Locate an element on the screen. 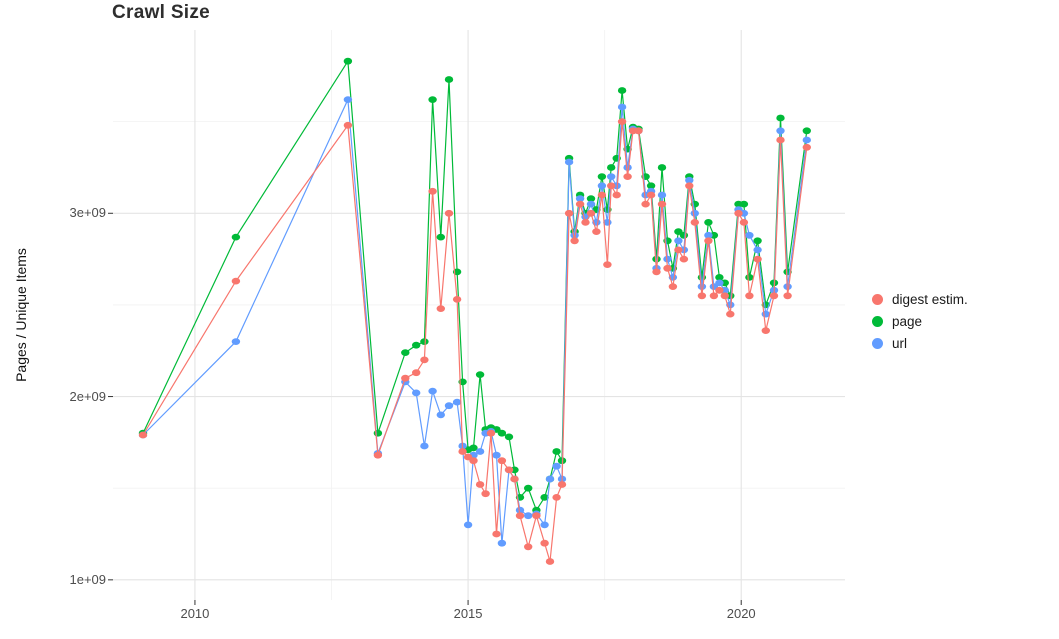  x-tick-label-2020: 2020 is located at coordinates (741, 613).